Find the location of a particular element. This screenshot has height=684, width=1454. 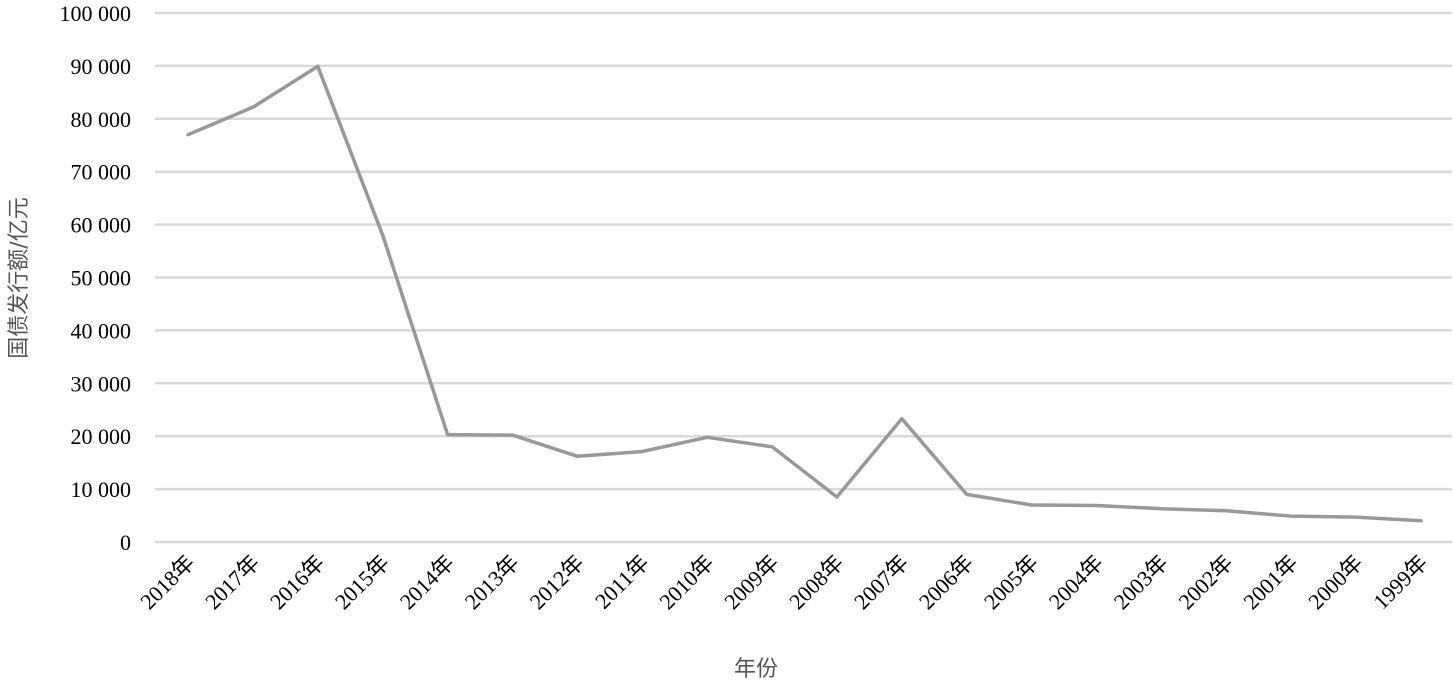

x-tick-label: 2009年 is located at coordinates (751, 582).